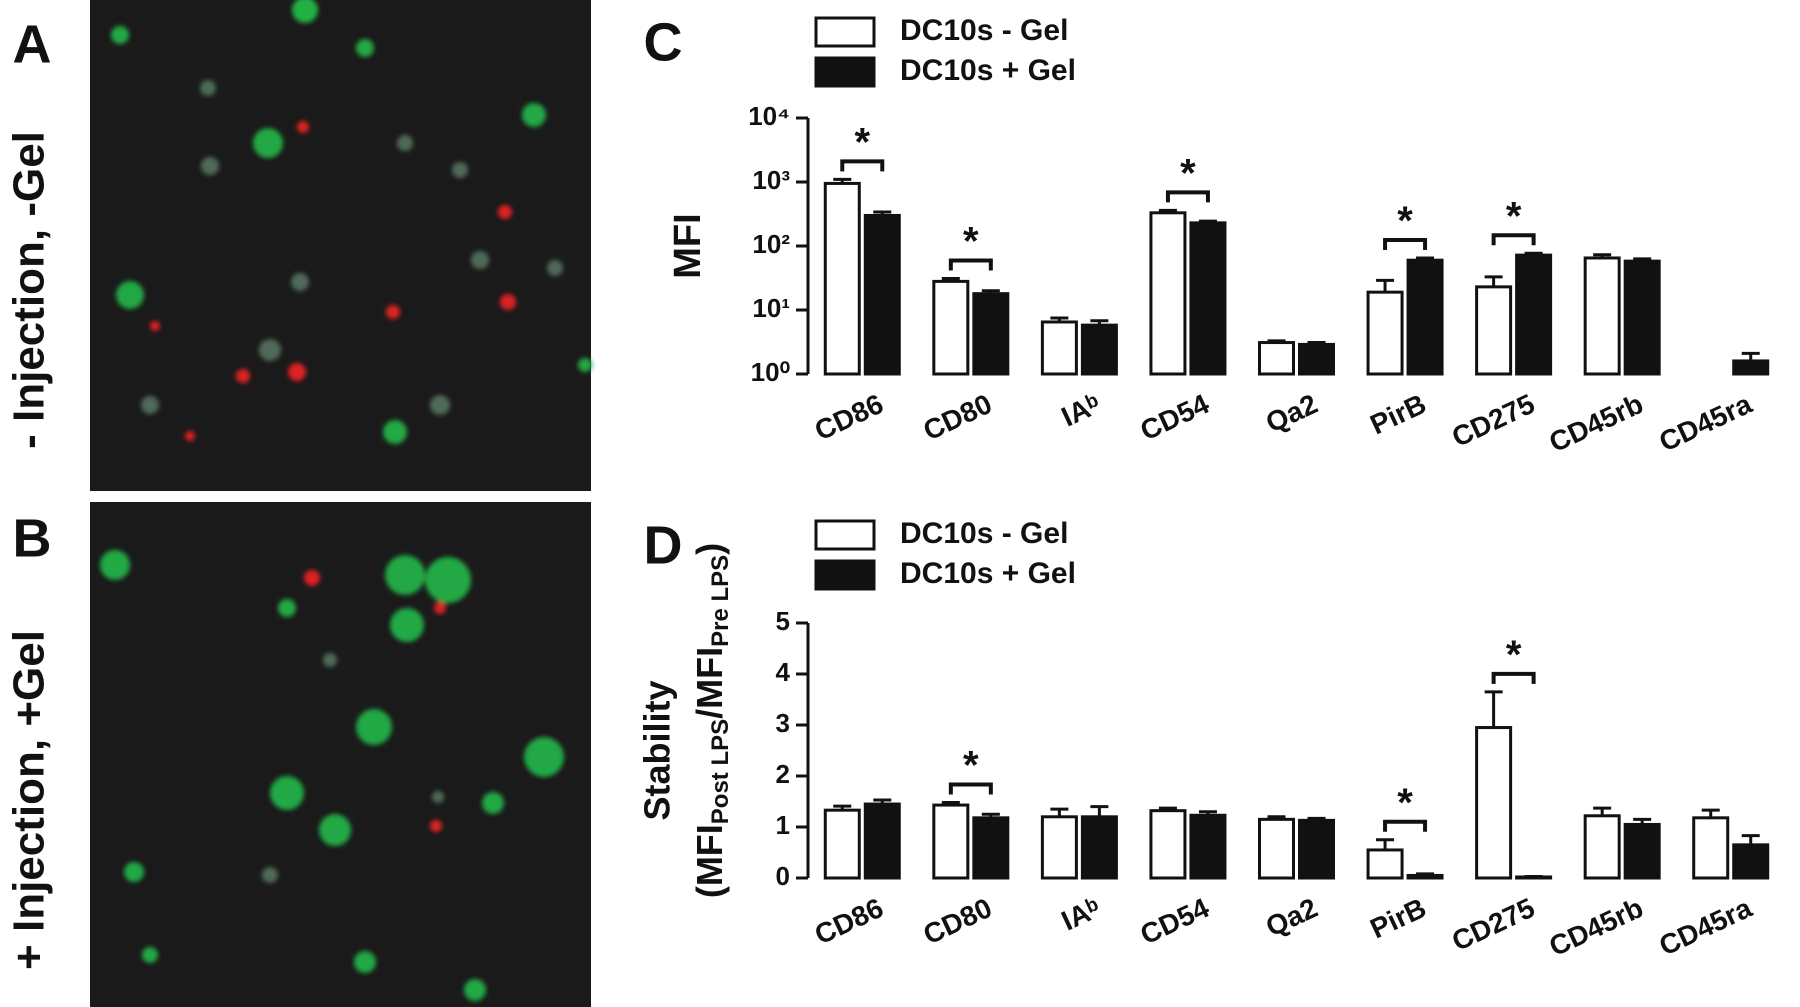 The width and height of the screenshot is (1800, 1007). I want to click on y-tick-label: 2, so click(783, 774).